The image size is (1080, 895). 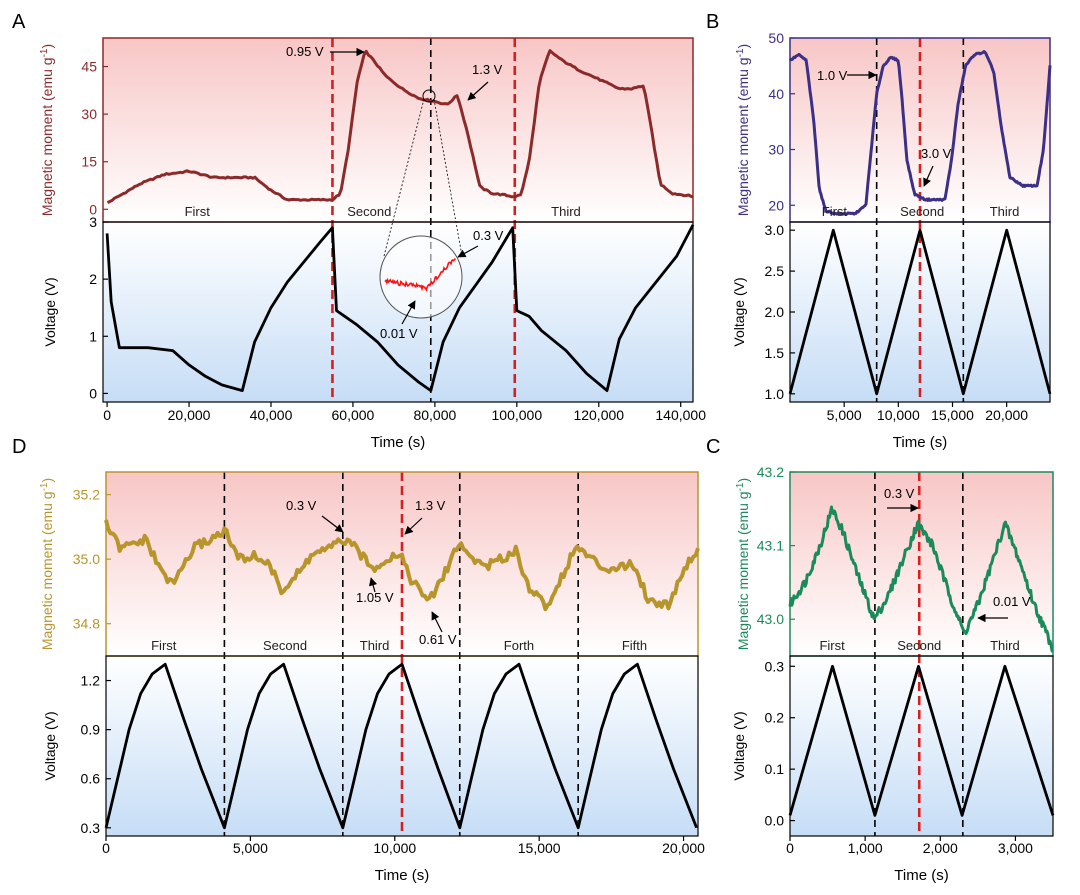 What do you see at coordinates (1015, 848) in the screenshot?
I see `xtick-label: 3,000` at bounding box center [1015, 848].